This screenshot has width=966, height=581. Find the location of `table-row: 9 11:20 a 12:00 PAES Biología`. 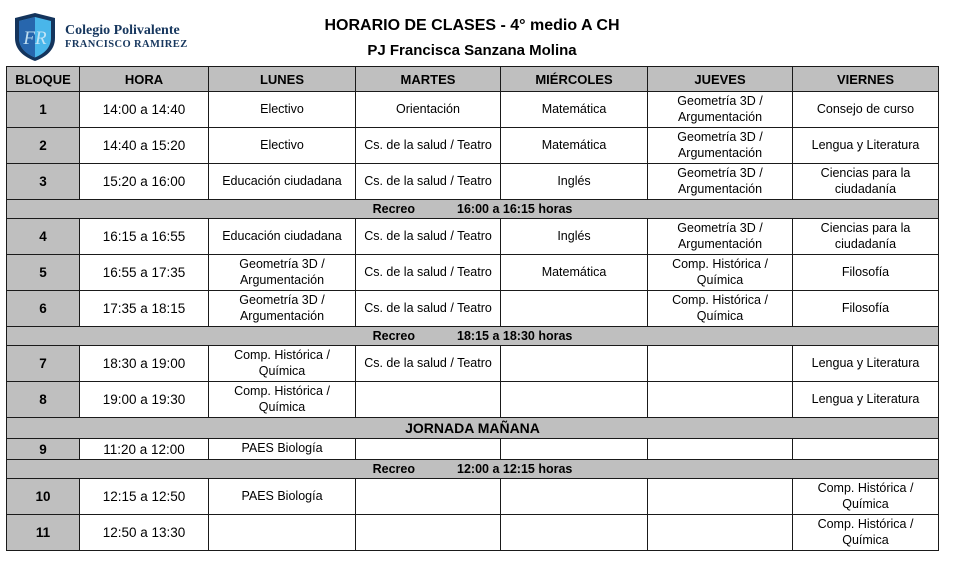

table-row: 9 11:20 a 12:00 PAES Biología is located at coordinates (472, 449).